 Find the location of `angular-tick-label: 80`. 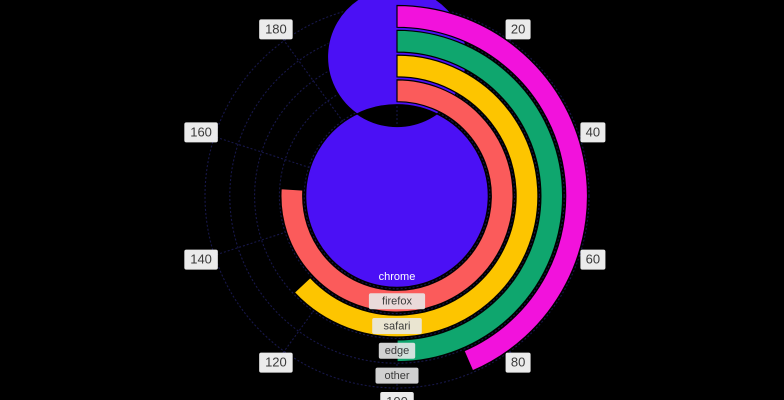

angular-tick-label: 80 is located at coordinates (518, 362).